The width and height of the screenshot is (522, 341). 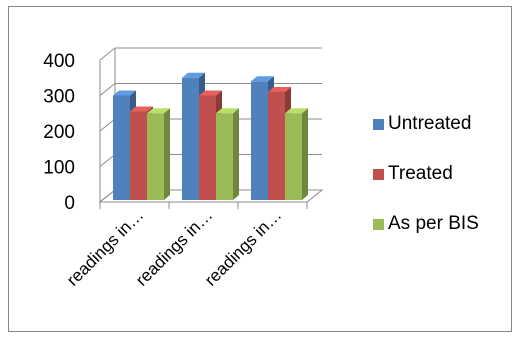 What do you see at coordinates (433, 223) in the screenshot?
I see `legend-label: As per BIS` at bounding box center [433, 223].